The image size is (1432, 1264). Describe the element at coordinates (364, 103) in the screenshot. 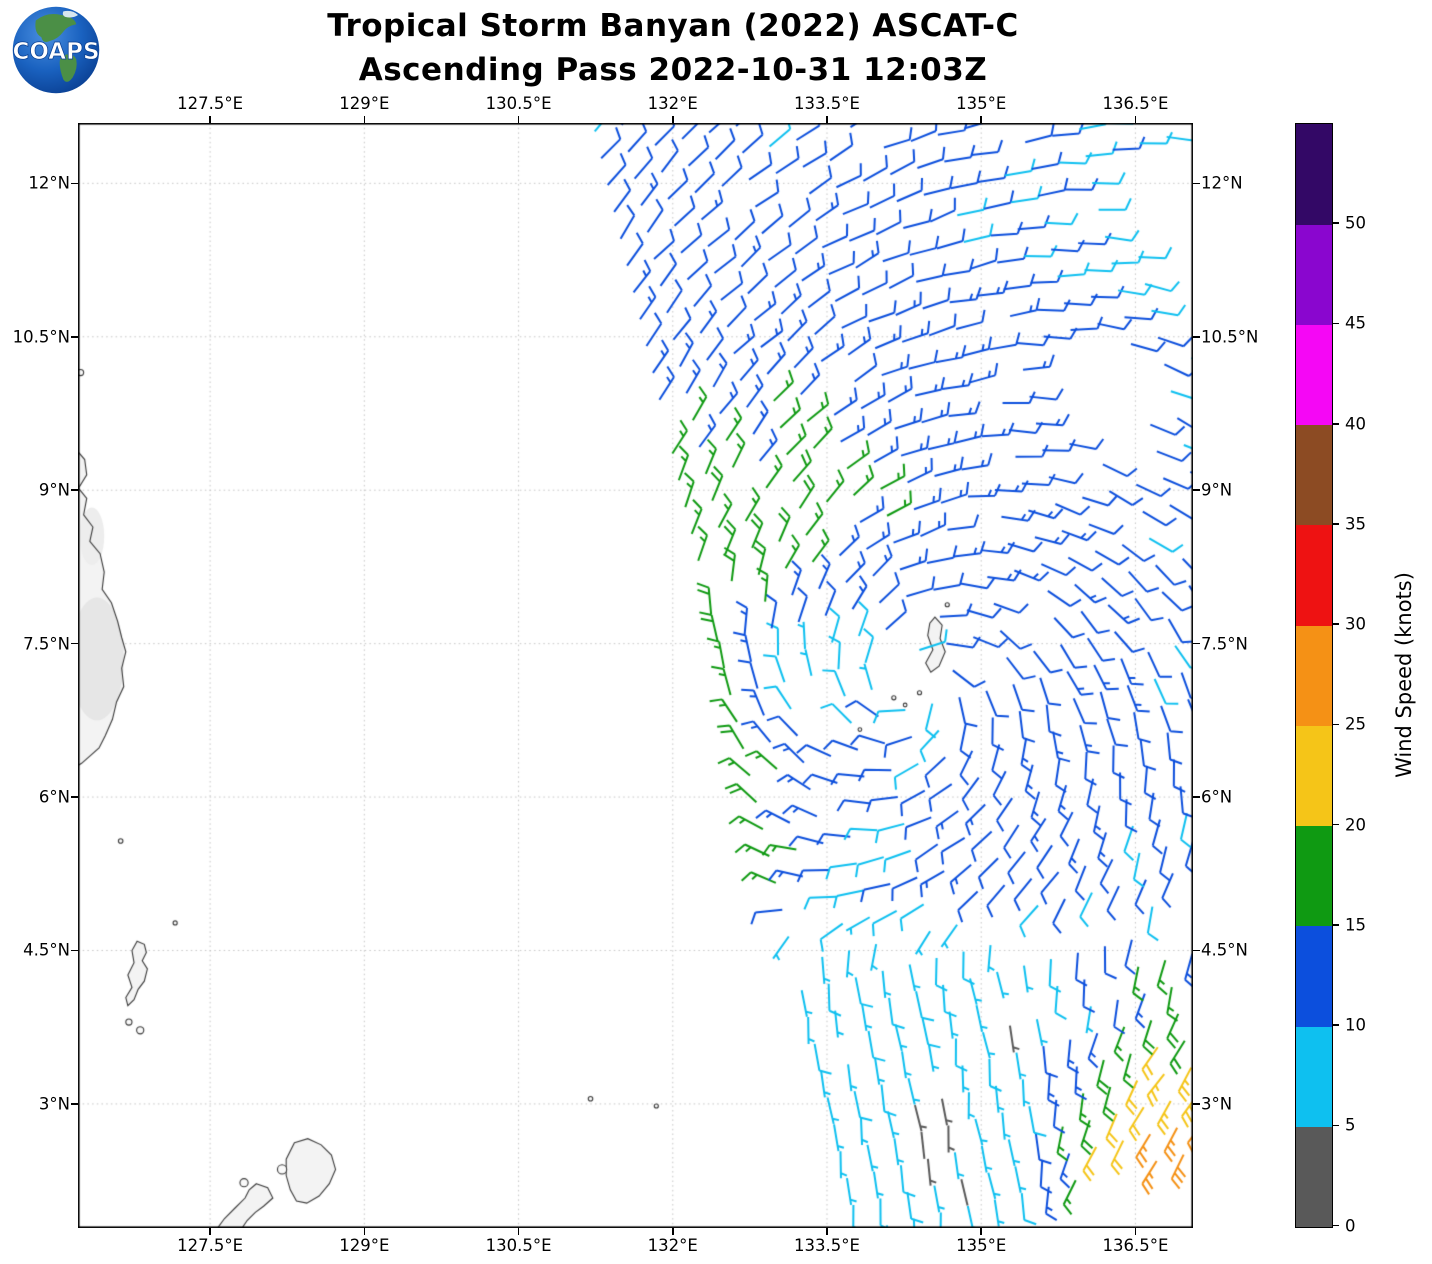

I see `x-axis-tick-label-top: 129°E` at that location.